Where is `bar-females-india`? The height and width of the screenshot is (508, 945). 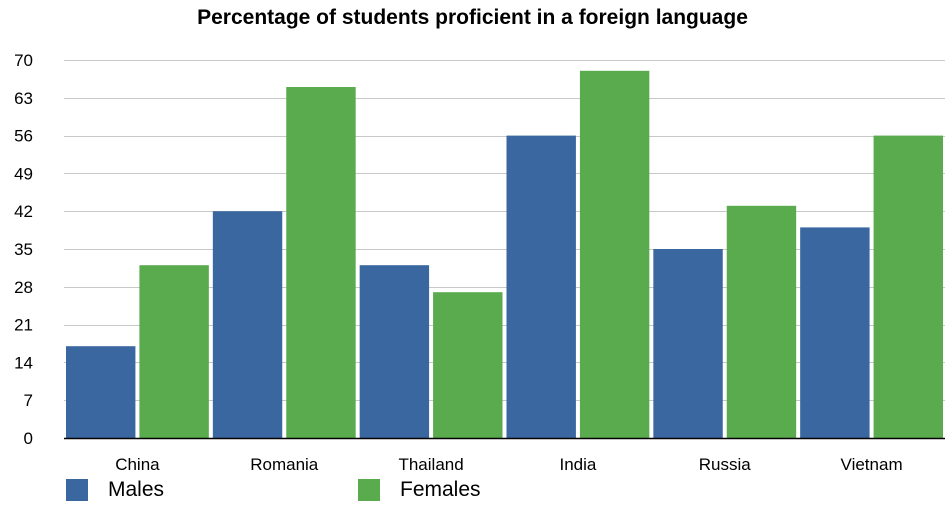
bar-females-india is located at coordinates (614, 254).